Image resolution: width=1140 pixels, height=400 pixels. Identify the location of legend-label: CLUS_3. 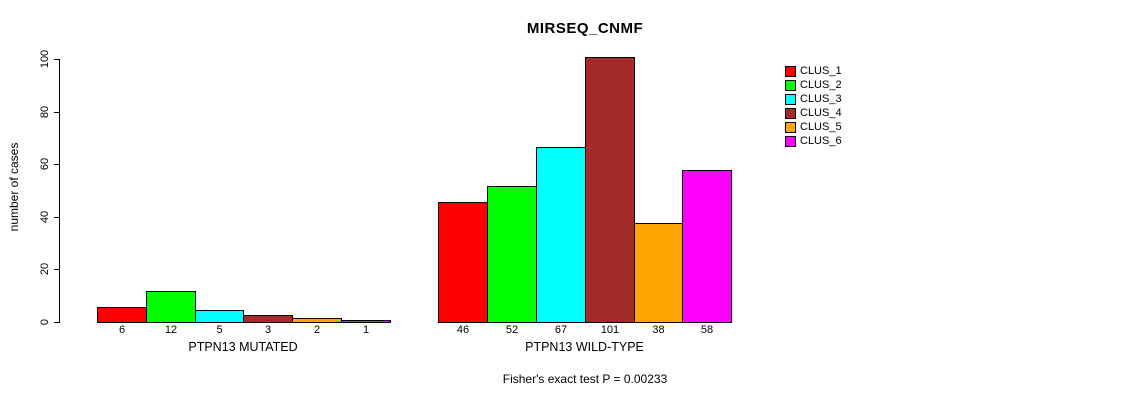
(821, 99).